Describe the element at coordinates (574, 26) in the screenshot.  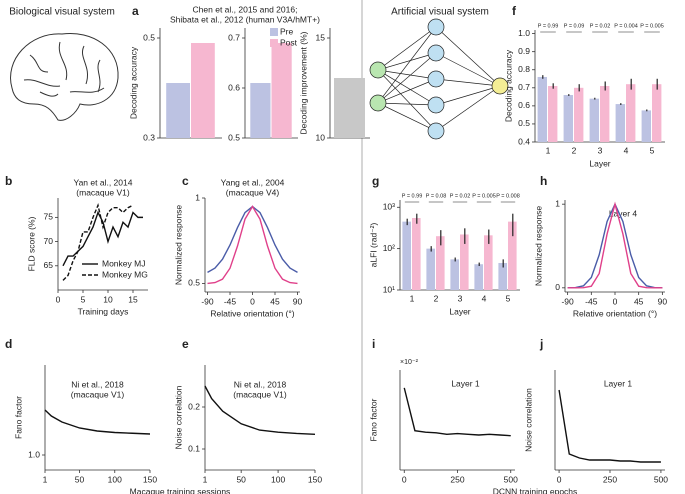
I see `p-value: P = 0.09` at that location.